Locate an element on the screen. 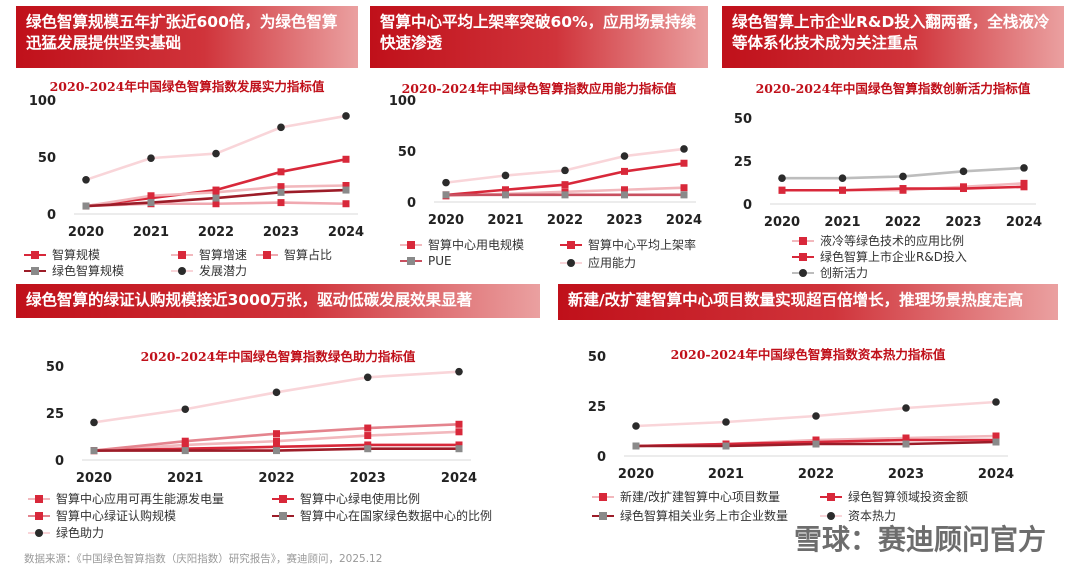 This screenshot has height=568, width=1080. x-tick-label: 2020 is located at coordinates (86, 232).